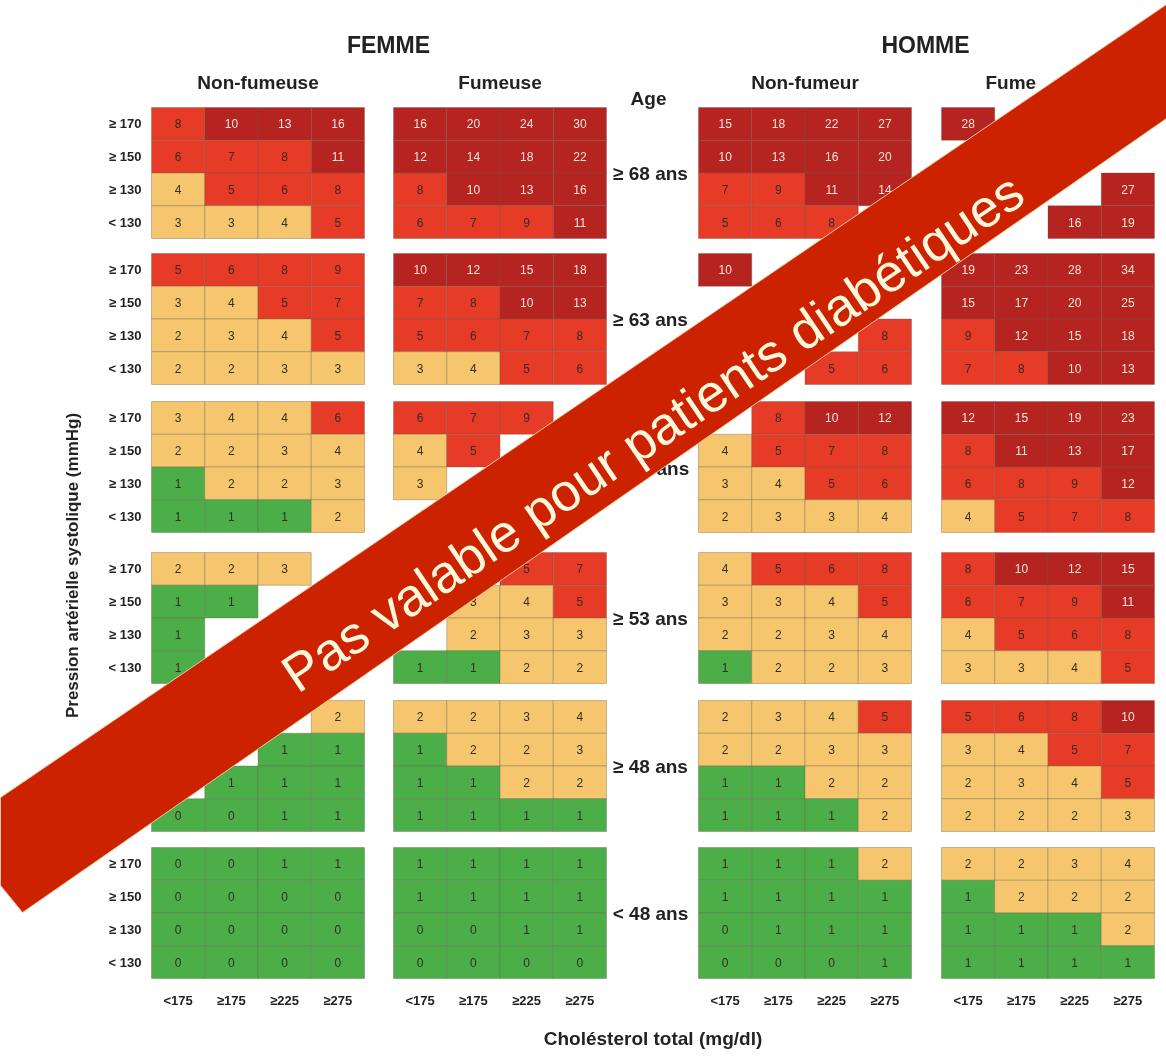 Image resolution: width=1166 pixels, height=1056 pixels. What do you see at coordinates (125, 929) in the screenshot?
I see `y-tick-label: ≥ 130` at bounding box center [125, 929].